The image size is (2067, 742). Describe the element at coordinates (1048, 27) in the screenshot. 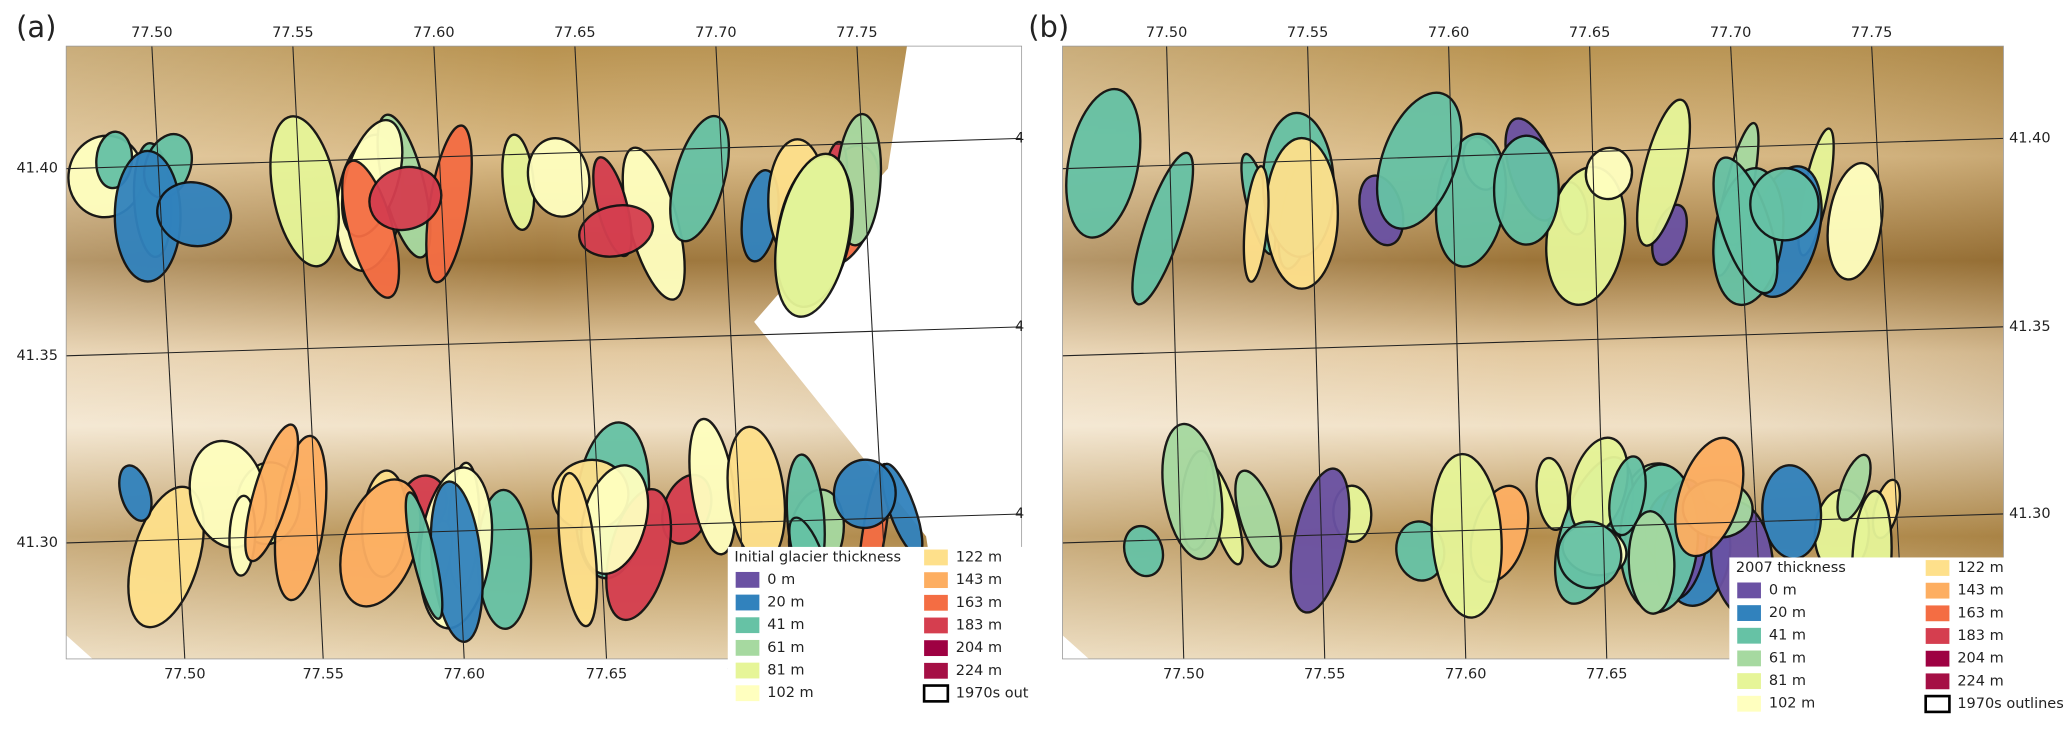

I see `panel-label: (b)` at that location.